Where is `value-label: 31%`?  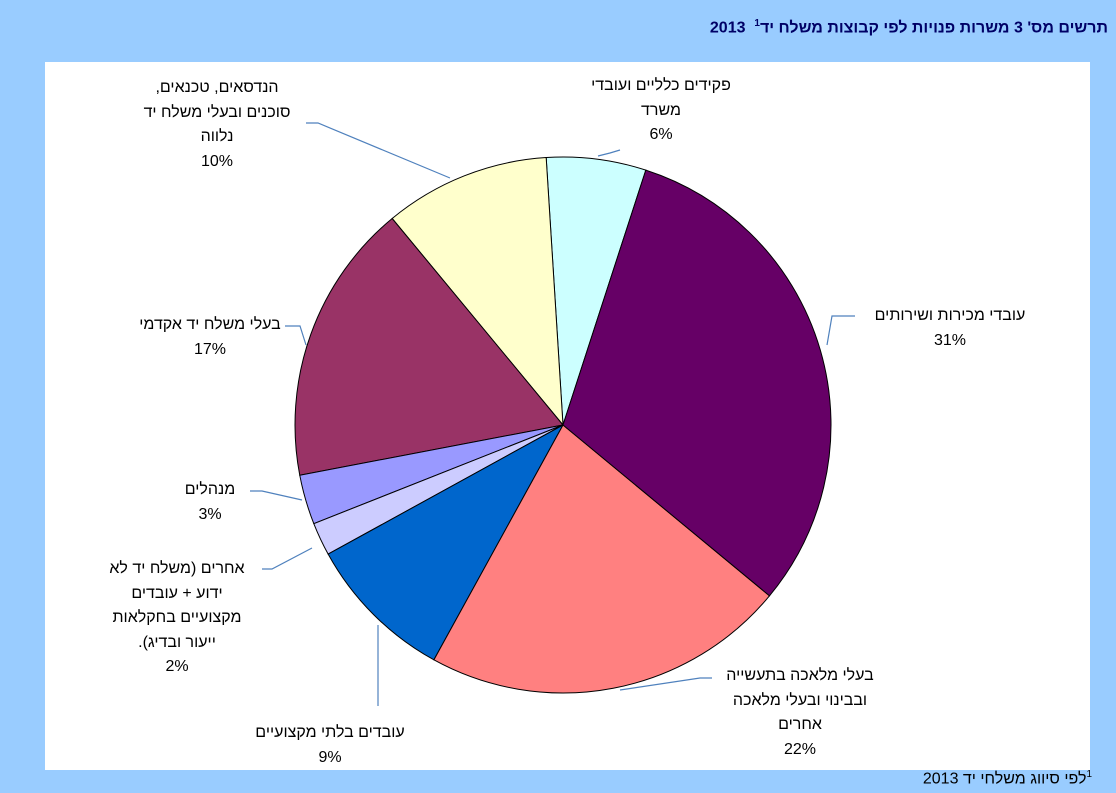
value-label: 31% is located at coordinates (950, 340).